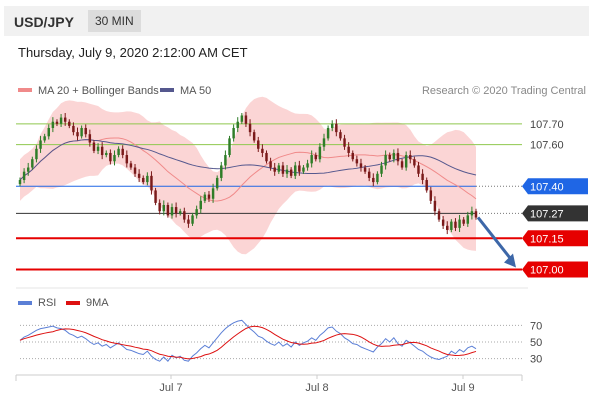  Describe the element at coordinates (547, 187) in the screenshot. I see `level-label-2: 107.40` at that location.